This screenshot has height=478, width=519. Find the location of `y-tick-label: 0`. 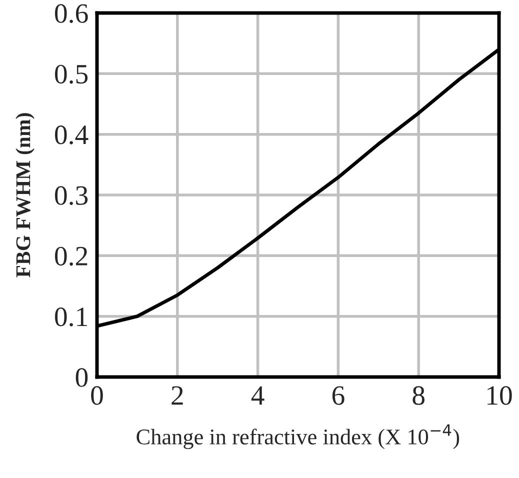

y-tick-label: 0 is located at coordinates (82, 377).